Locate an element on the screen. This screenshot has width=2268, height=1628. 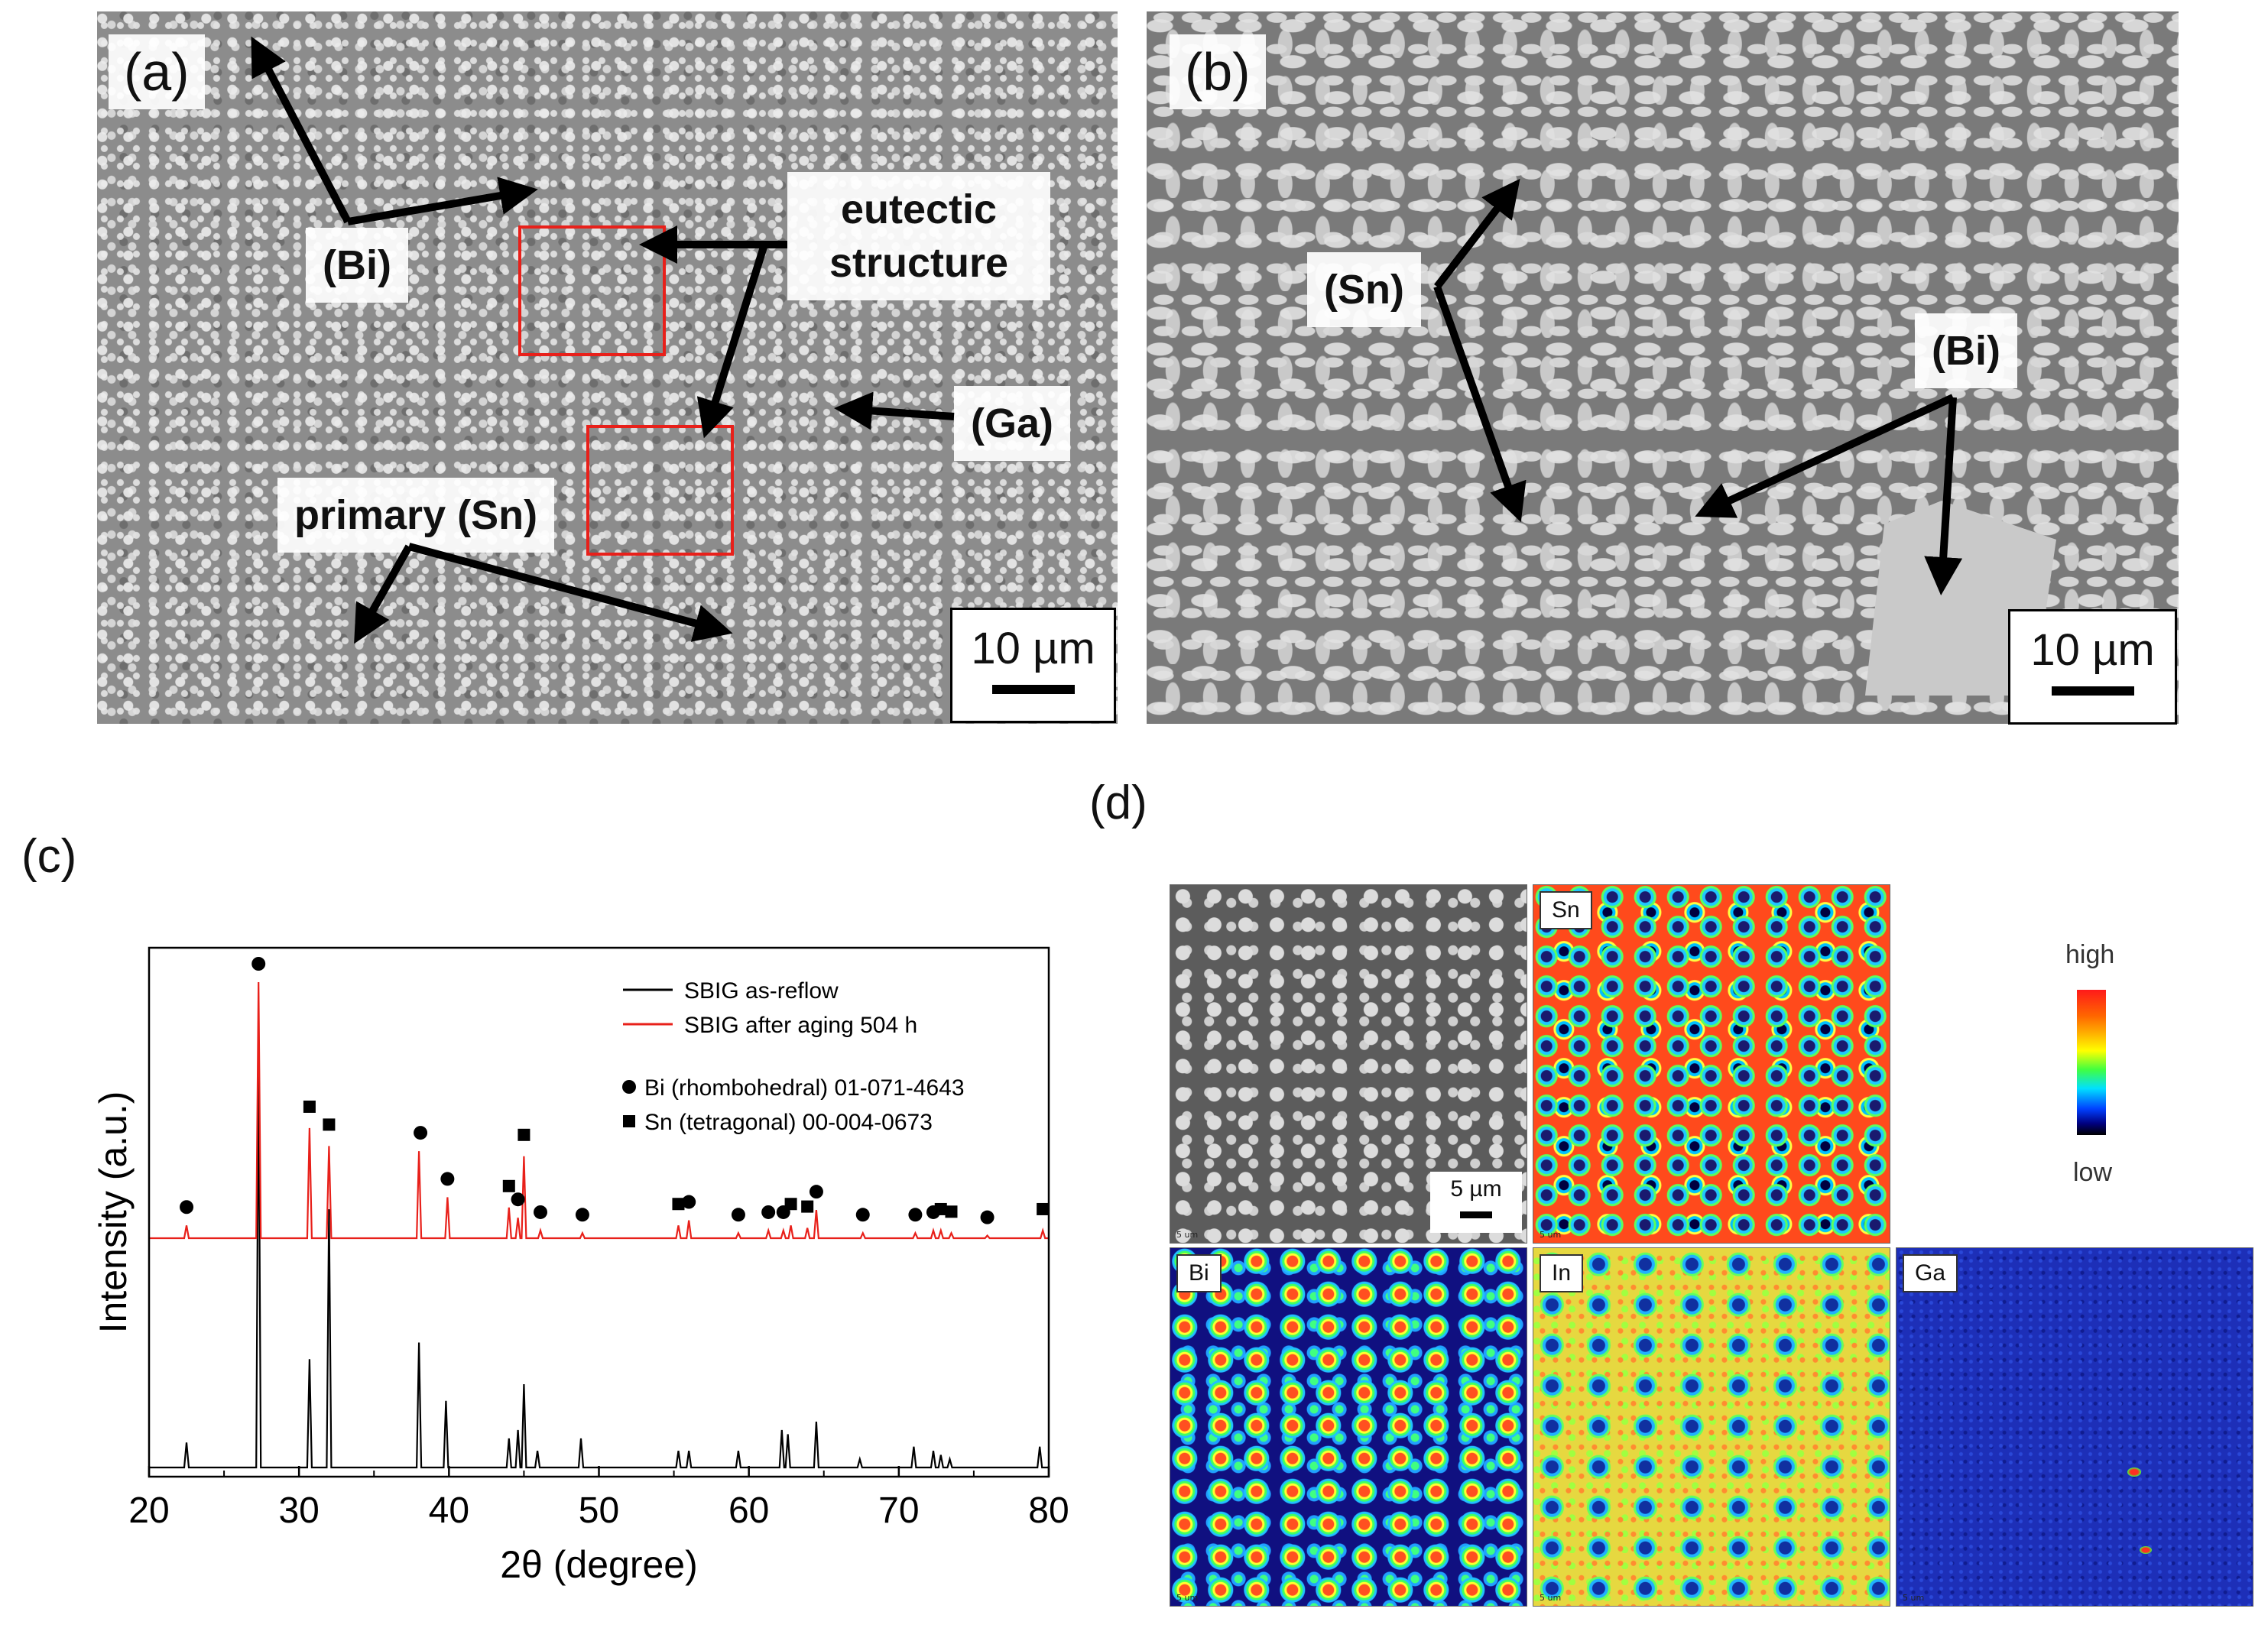
plot-area is located at coordinates (599, 1225).